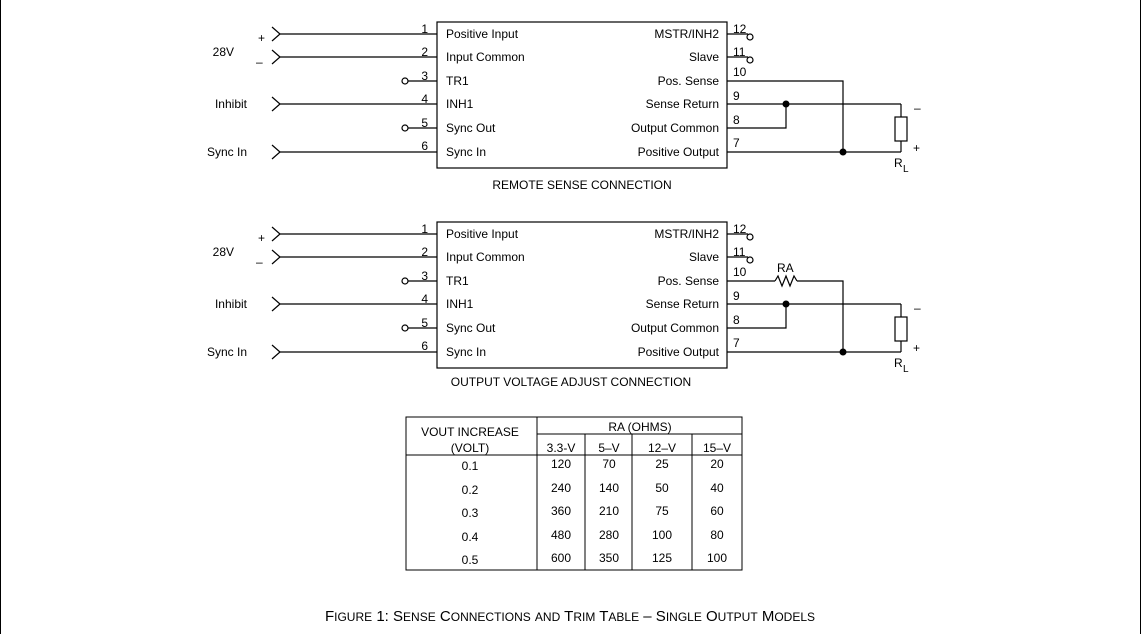  What do you see at coordinates (457, 81) in the screenshot?
I see `pin-function-label: TR1` at bounding box center [457, 81].